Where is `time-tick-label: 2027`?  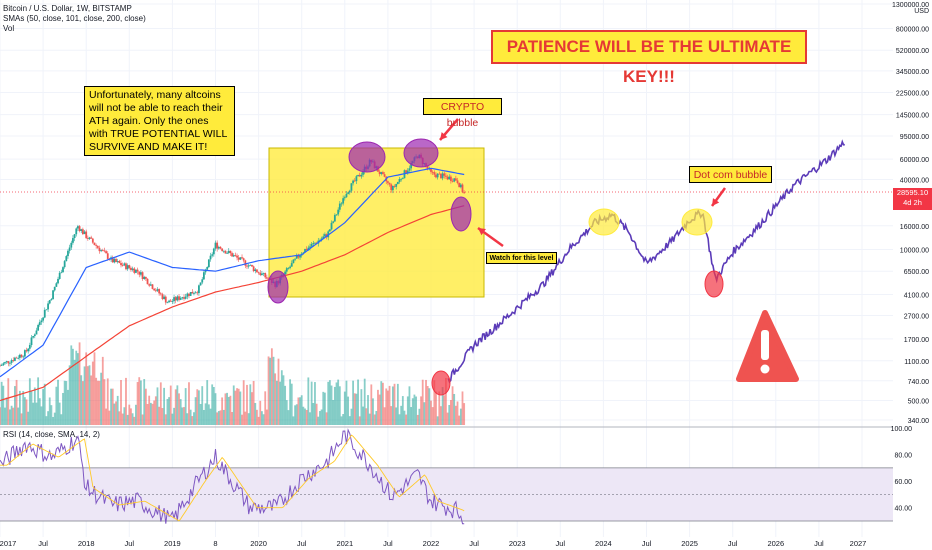 time-tick-label: 2027 is located at coordinates (858, 543).